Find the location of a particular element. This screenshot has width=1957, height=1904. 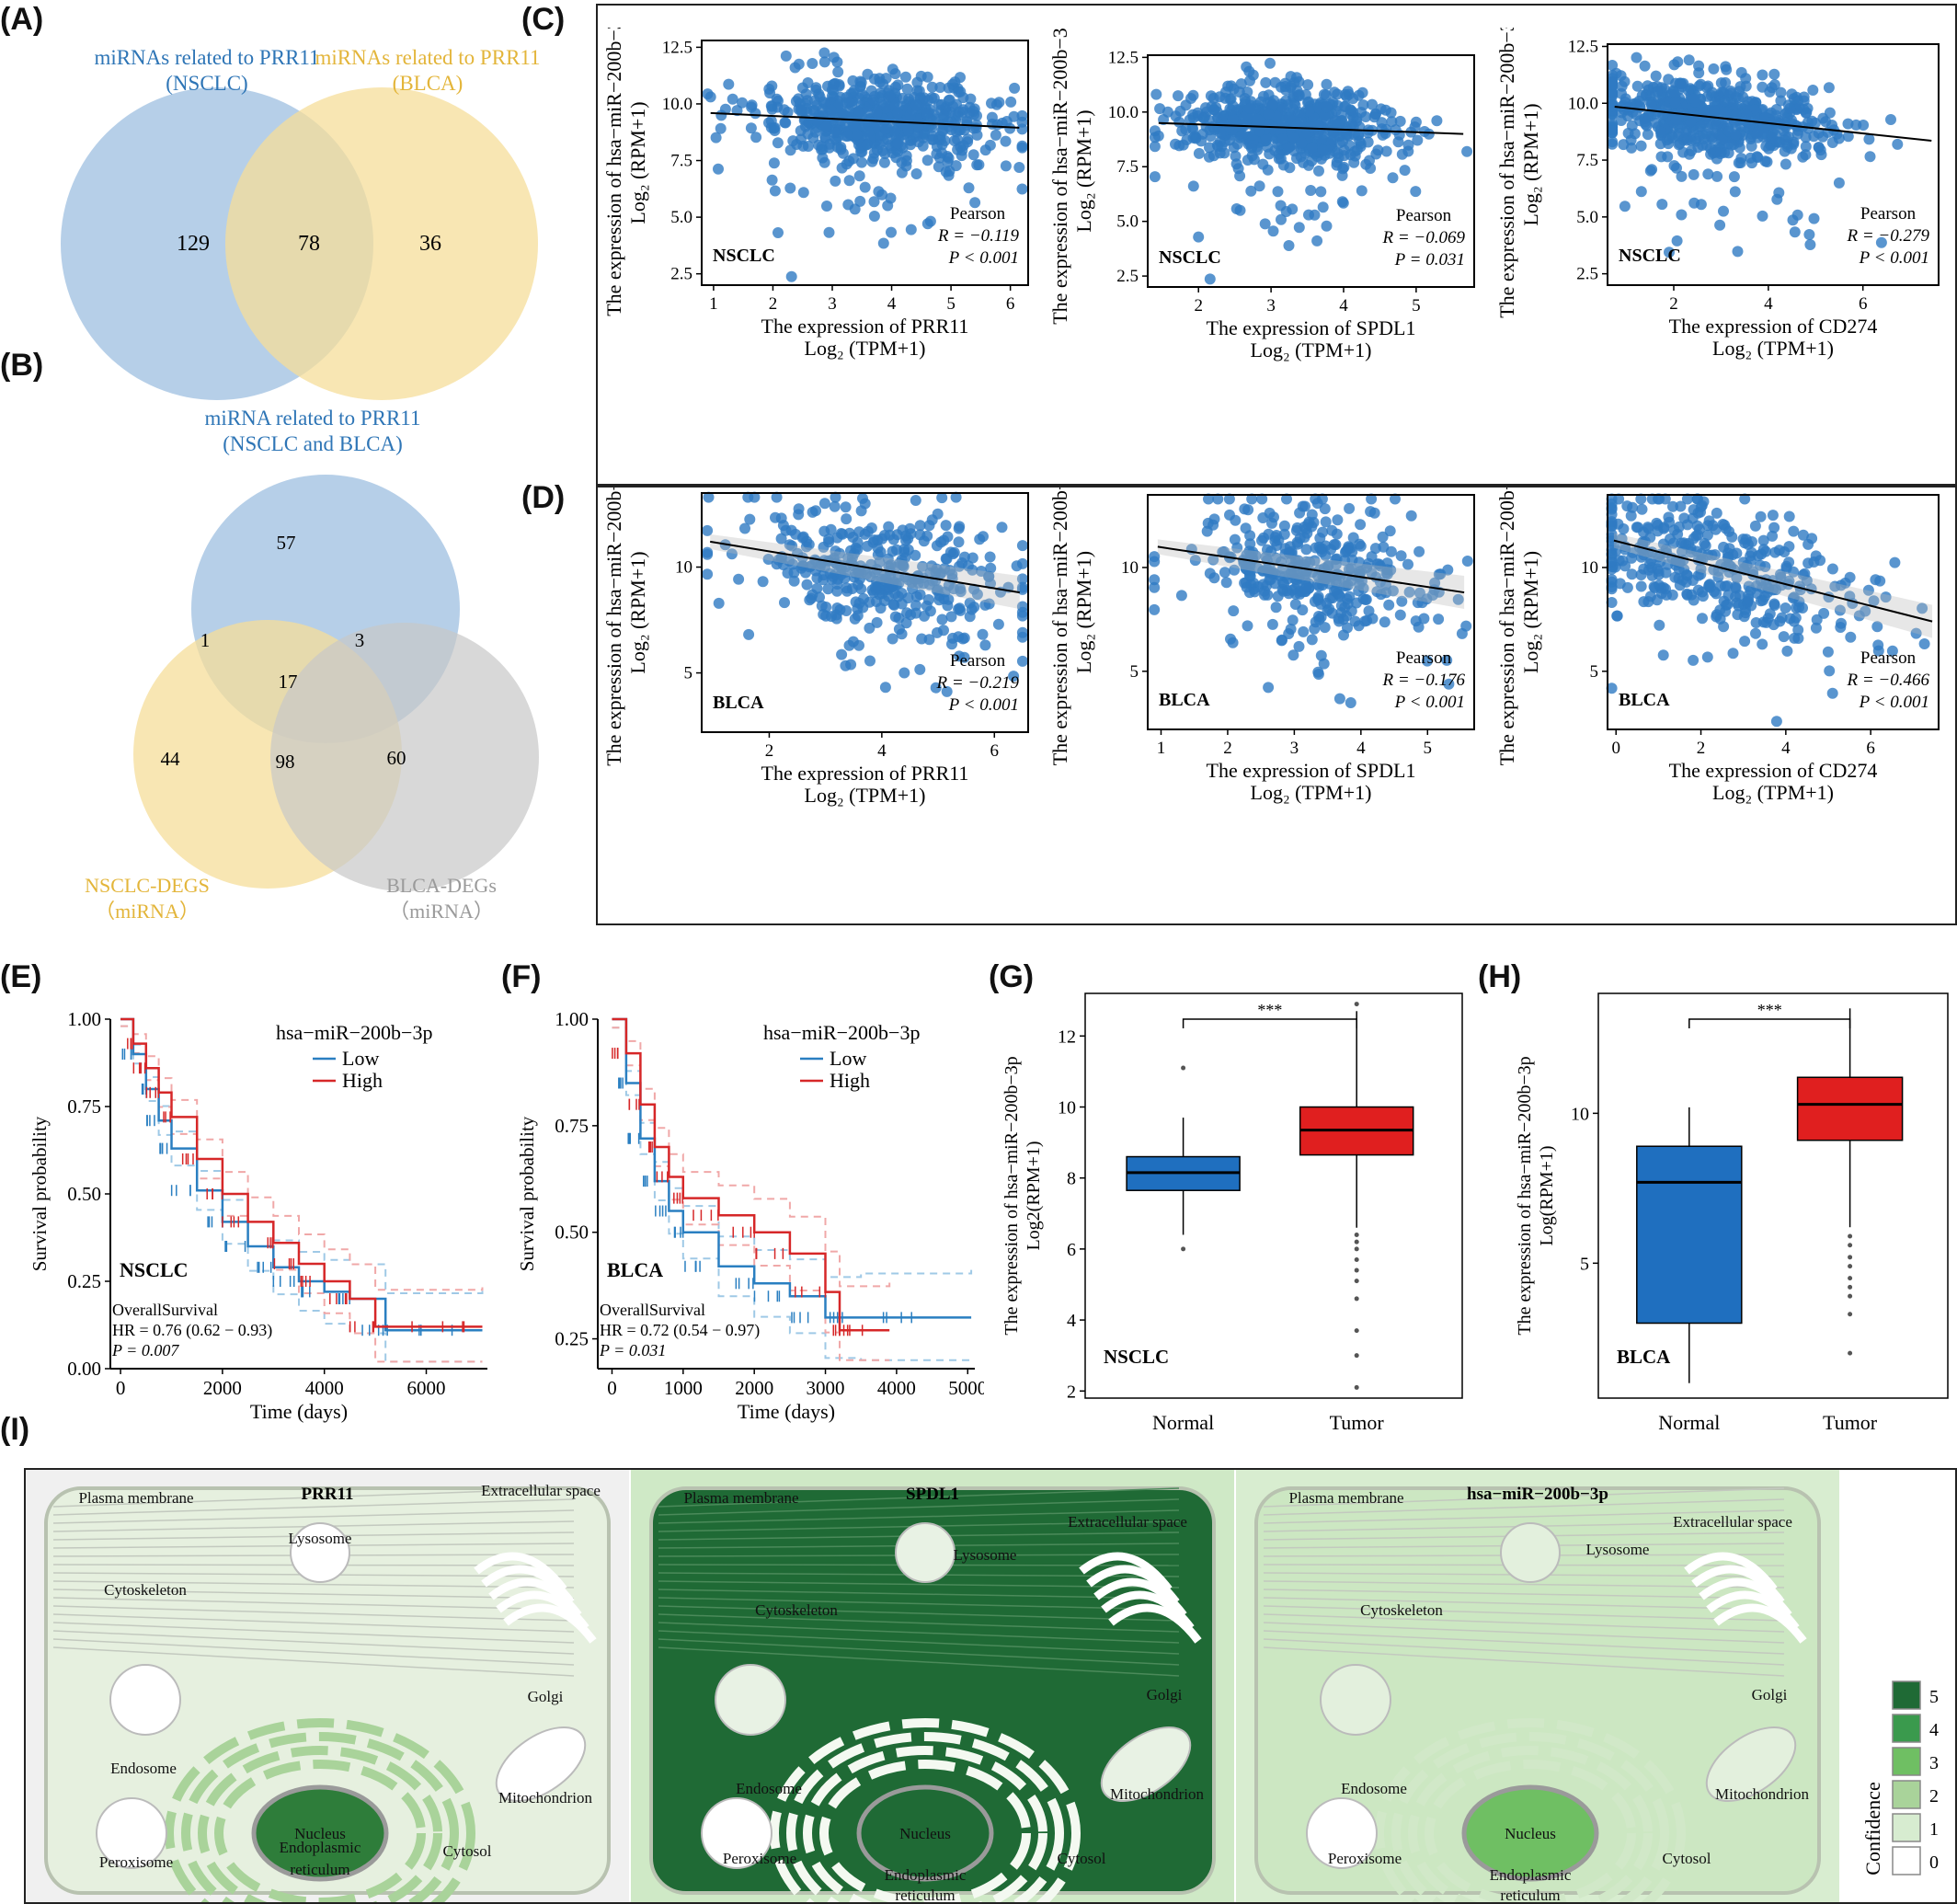

x-tick-label: 2 is located at coordinates (1198, 305).